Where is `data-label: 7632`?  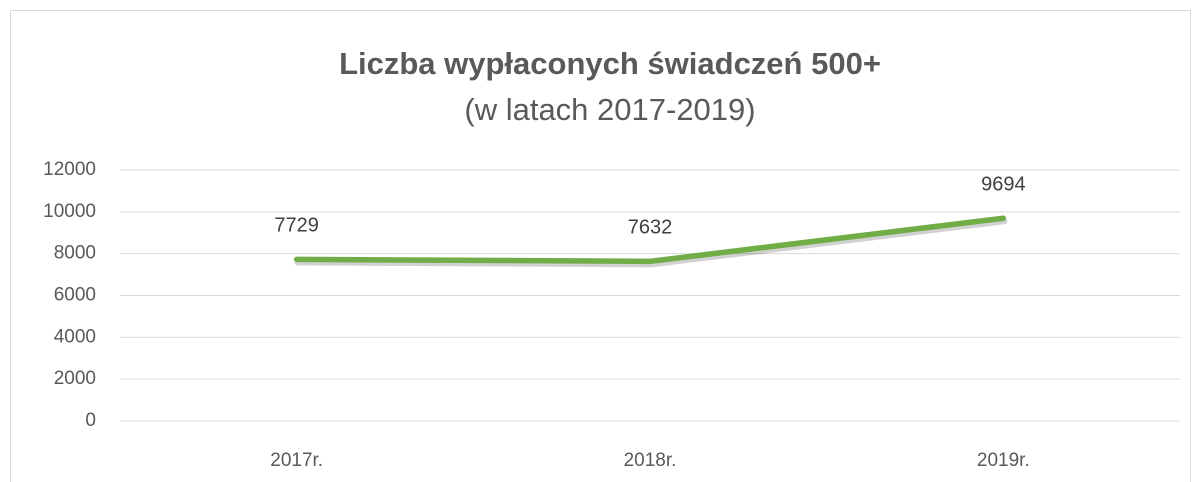 data-label: 7632 is located at coordinates (650, 228).